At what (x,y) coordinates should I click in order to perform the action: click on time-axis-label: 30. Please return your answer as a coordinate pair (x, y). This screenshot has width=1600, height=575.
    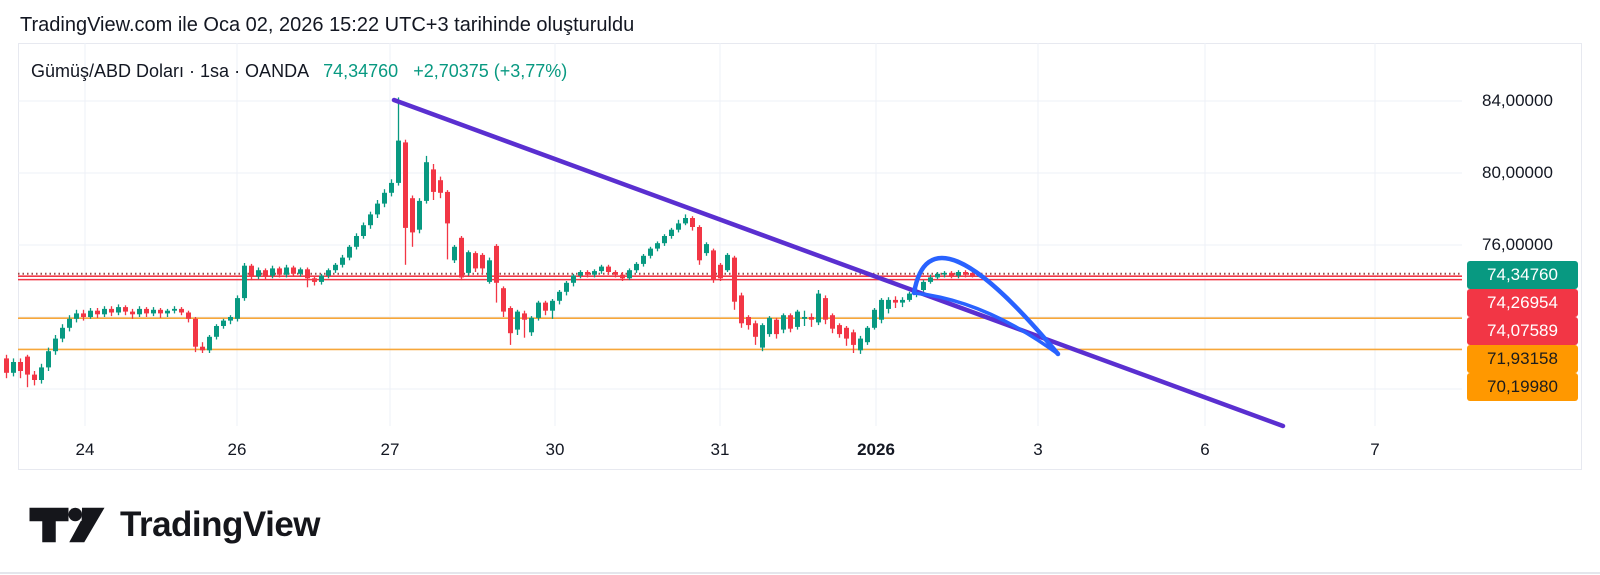
    Looking at the image, I should click on (555, 449).